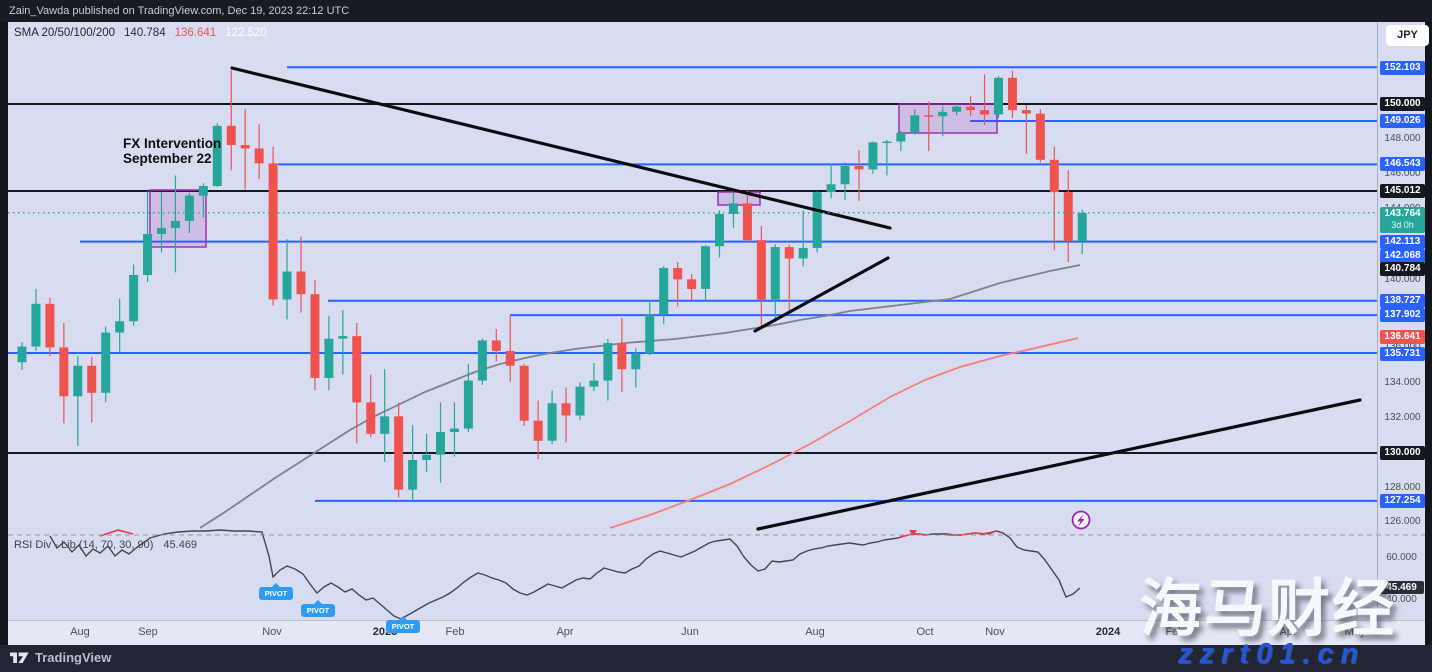 Image resolution: width=1432 pixels, height=672 pixels. What do you see at coordinates (1402, 191) in the screenshot?
I see `price-tag-145.012: 145.012` at bounding box center [1402, 191].